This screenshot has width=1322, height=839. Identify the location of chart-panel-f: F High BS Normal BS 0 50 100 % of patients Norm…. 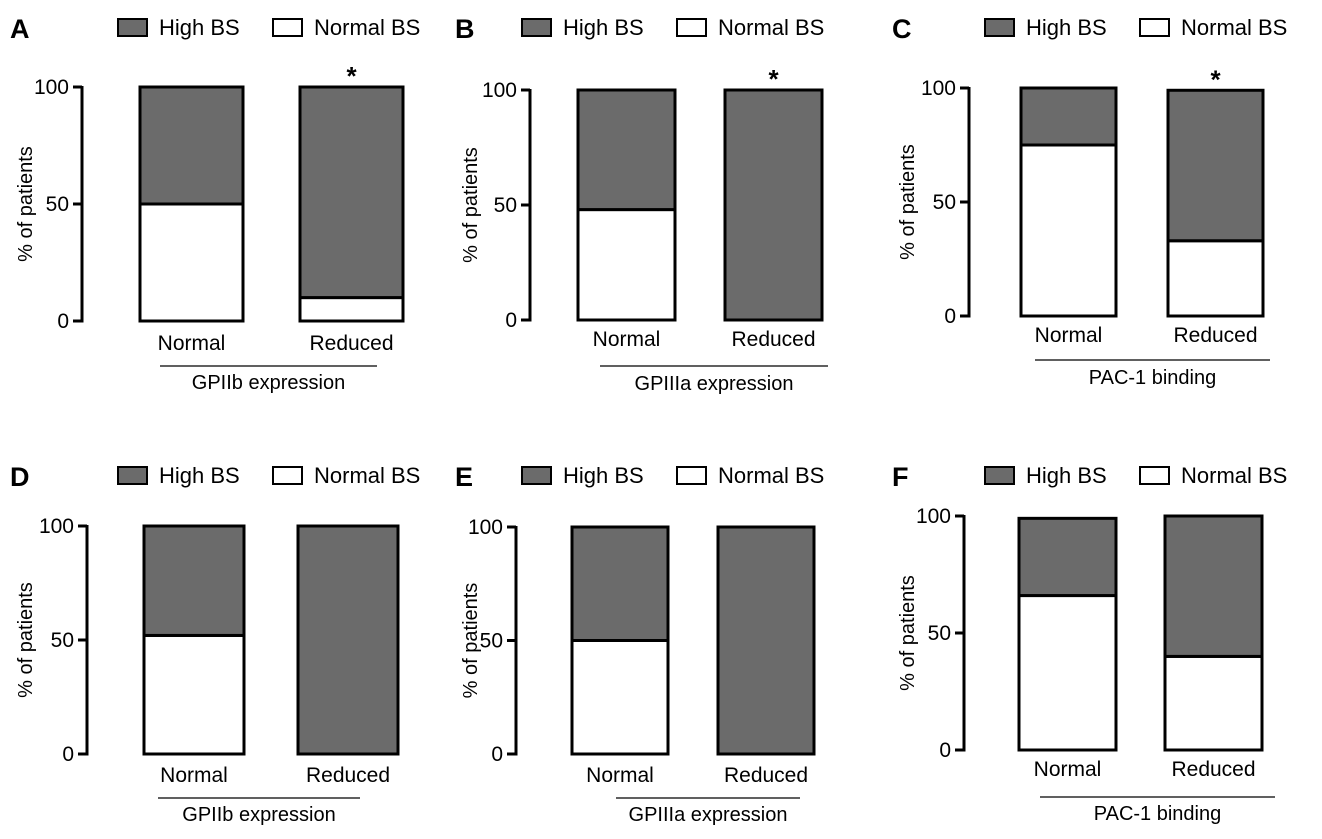
(1089, 643).